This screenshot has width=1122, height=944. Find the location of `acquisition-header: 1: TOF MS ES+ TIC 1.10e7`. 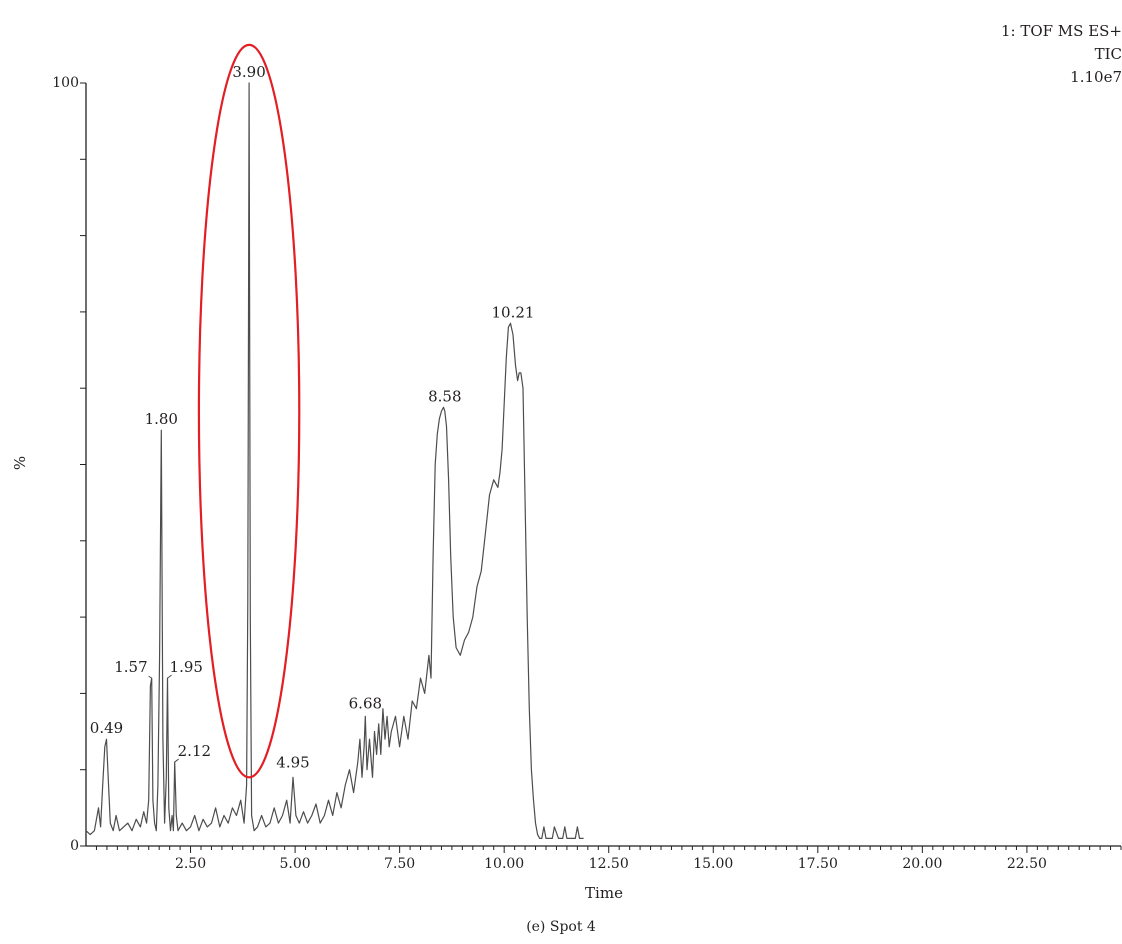

acquisition-header: 1: TOF MS ES+ TIC 1.10e7 is located at coordinates (1061, 54).